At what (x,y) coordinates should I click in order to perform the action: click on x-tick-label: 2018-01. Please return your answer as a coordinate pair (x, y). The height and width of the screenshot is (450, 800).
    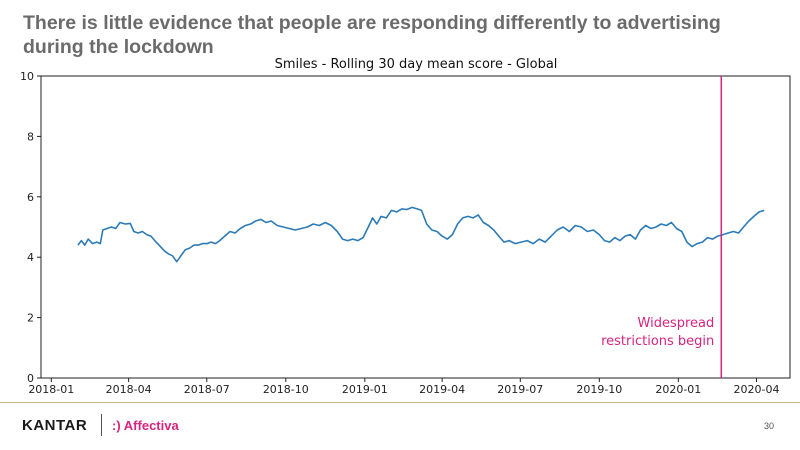
    Looking at the image, I should click on (51, 389).